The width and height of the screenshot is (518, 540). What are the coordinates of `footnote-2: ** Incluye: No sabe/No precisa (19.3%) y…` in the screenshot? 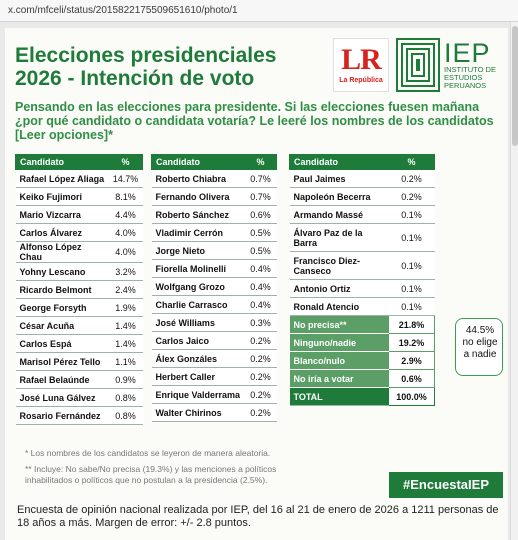 It's located at (151, 474).